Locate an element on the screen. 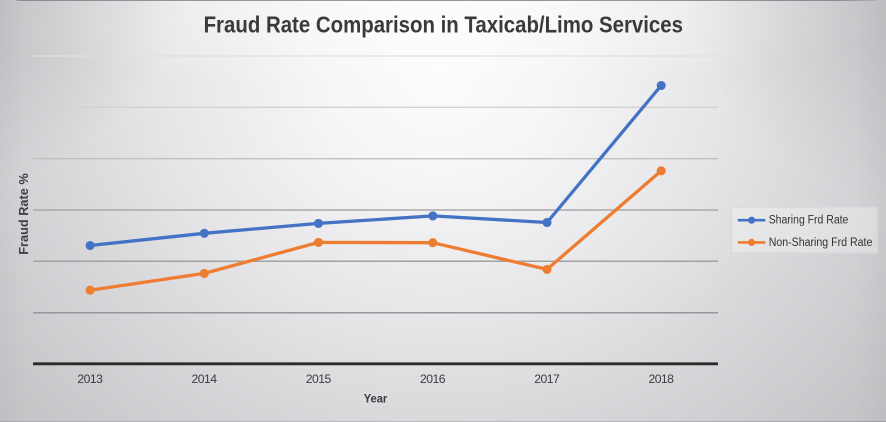 This screenshot has height=422, width=886. svg-text: 2016 is located at coordinates (433, 379).